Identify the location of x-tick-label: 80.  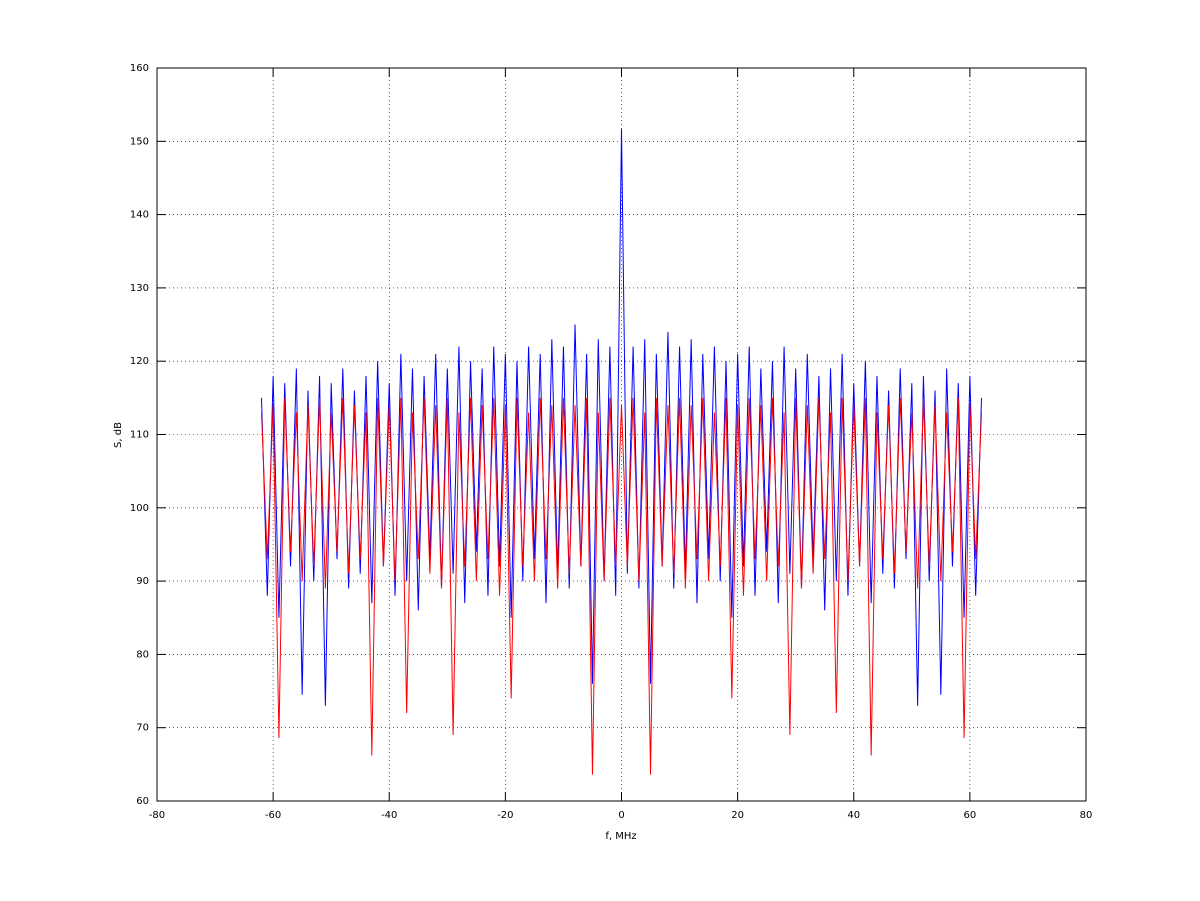
(1086, 815).